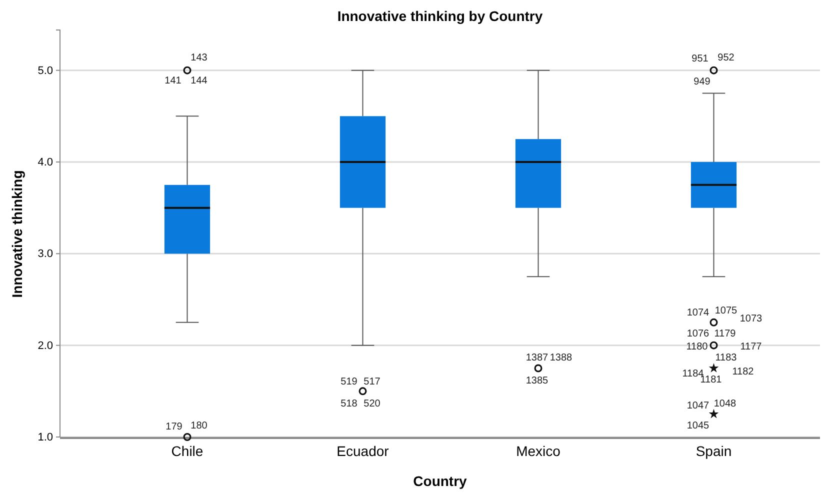 Image resolution: width=832 pixels, height=498 pixels. Describe the element at coordinates (173, 81) in the screenshot. I see `annotation: 141` at that location.